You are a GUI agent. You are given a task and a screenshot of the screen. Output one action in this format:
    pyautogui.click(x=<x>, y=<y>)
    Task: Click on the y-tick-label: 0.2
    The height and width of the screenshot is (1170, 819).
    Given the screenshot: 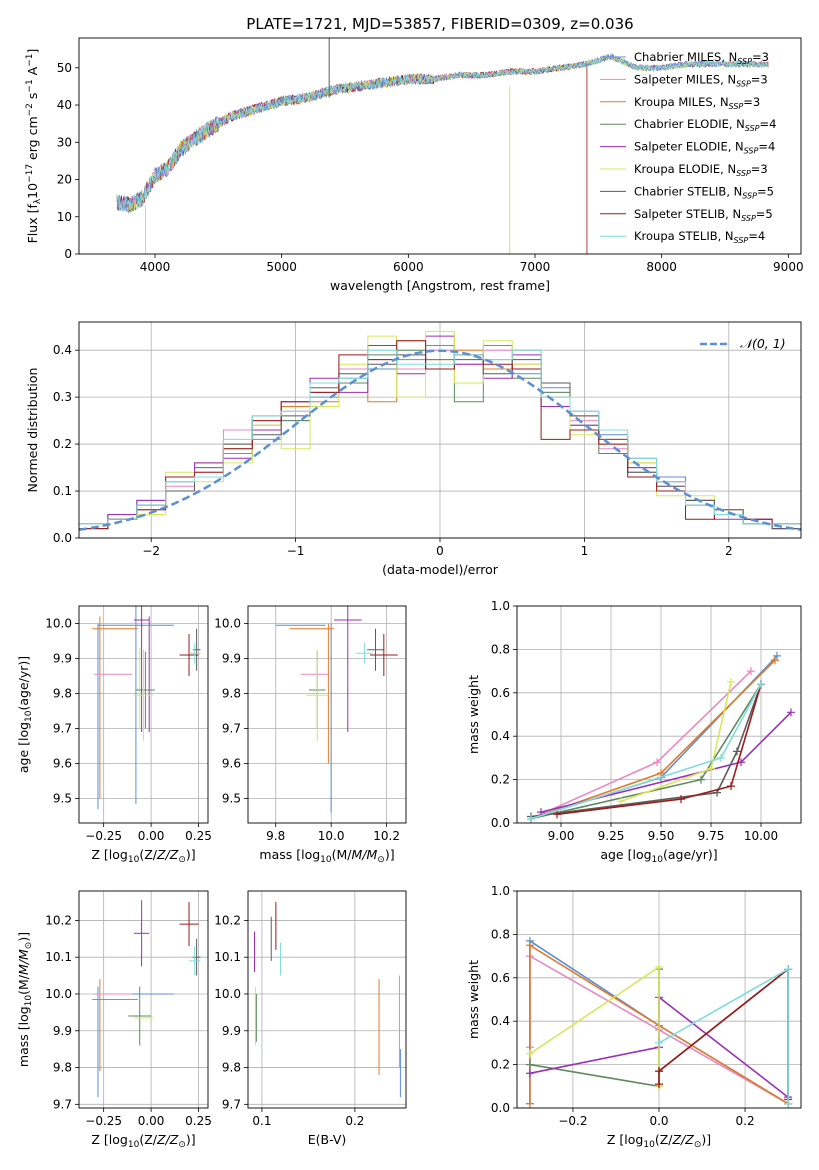 What is the action you would take?
    pyautogui.click(x=62, y=444)
    